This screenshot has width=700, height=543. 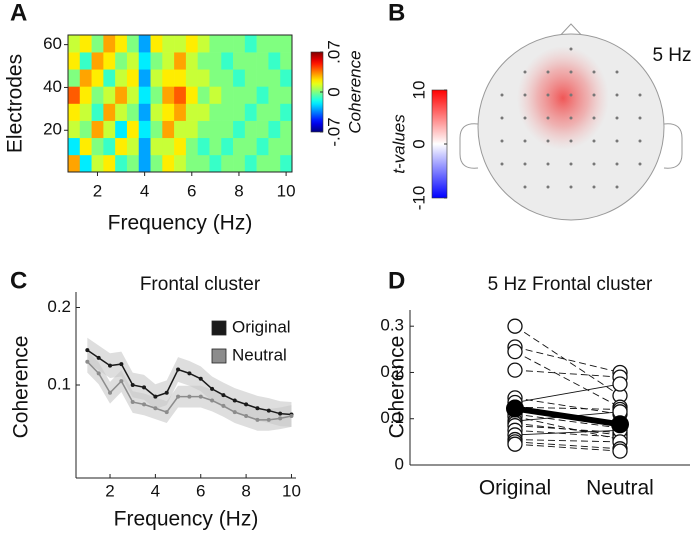 I want to click on axis-label: 0, so click(x=333, y=91).